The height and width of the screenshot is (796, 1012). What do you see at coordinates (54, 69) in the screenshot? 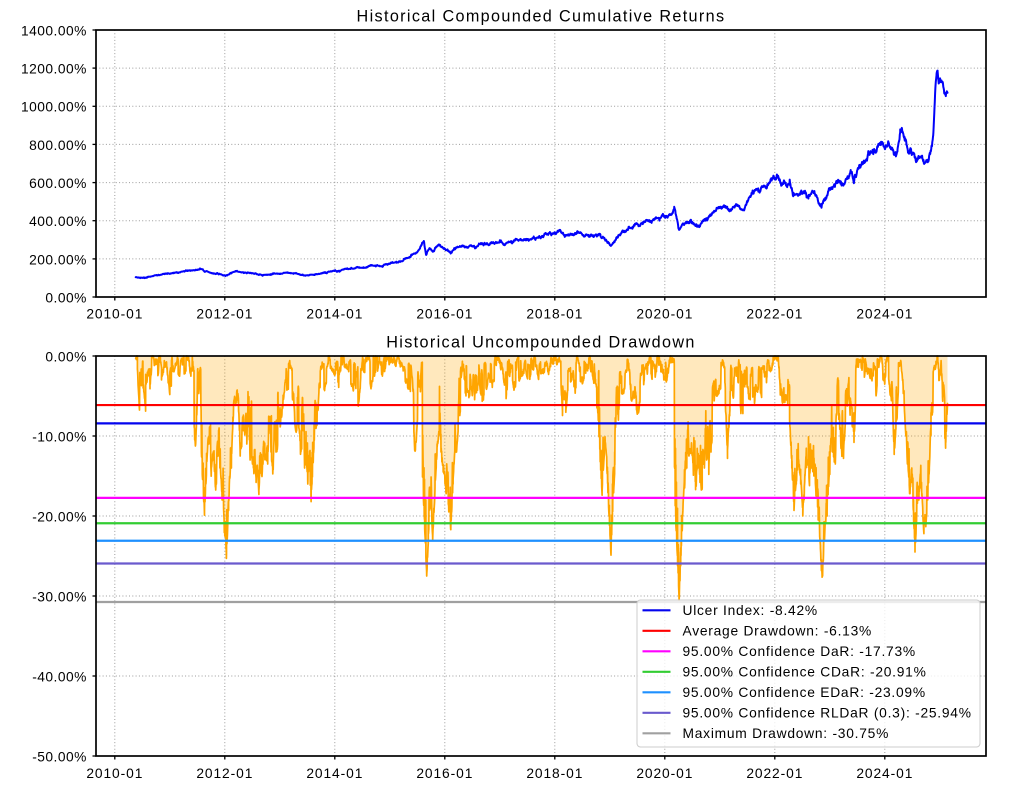
I see `svg-text: 1200.00%` at bounding box center [54, 69].